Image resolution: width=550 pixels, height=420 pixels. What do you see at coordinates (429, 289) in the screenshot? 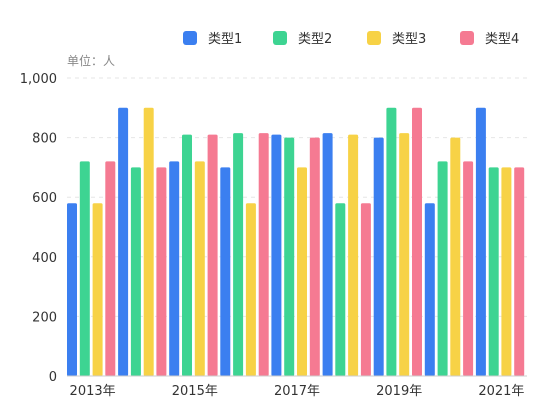
I see `bar-2020年-类型1` at bounding box center [429, 289].